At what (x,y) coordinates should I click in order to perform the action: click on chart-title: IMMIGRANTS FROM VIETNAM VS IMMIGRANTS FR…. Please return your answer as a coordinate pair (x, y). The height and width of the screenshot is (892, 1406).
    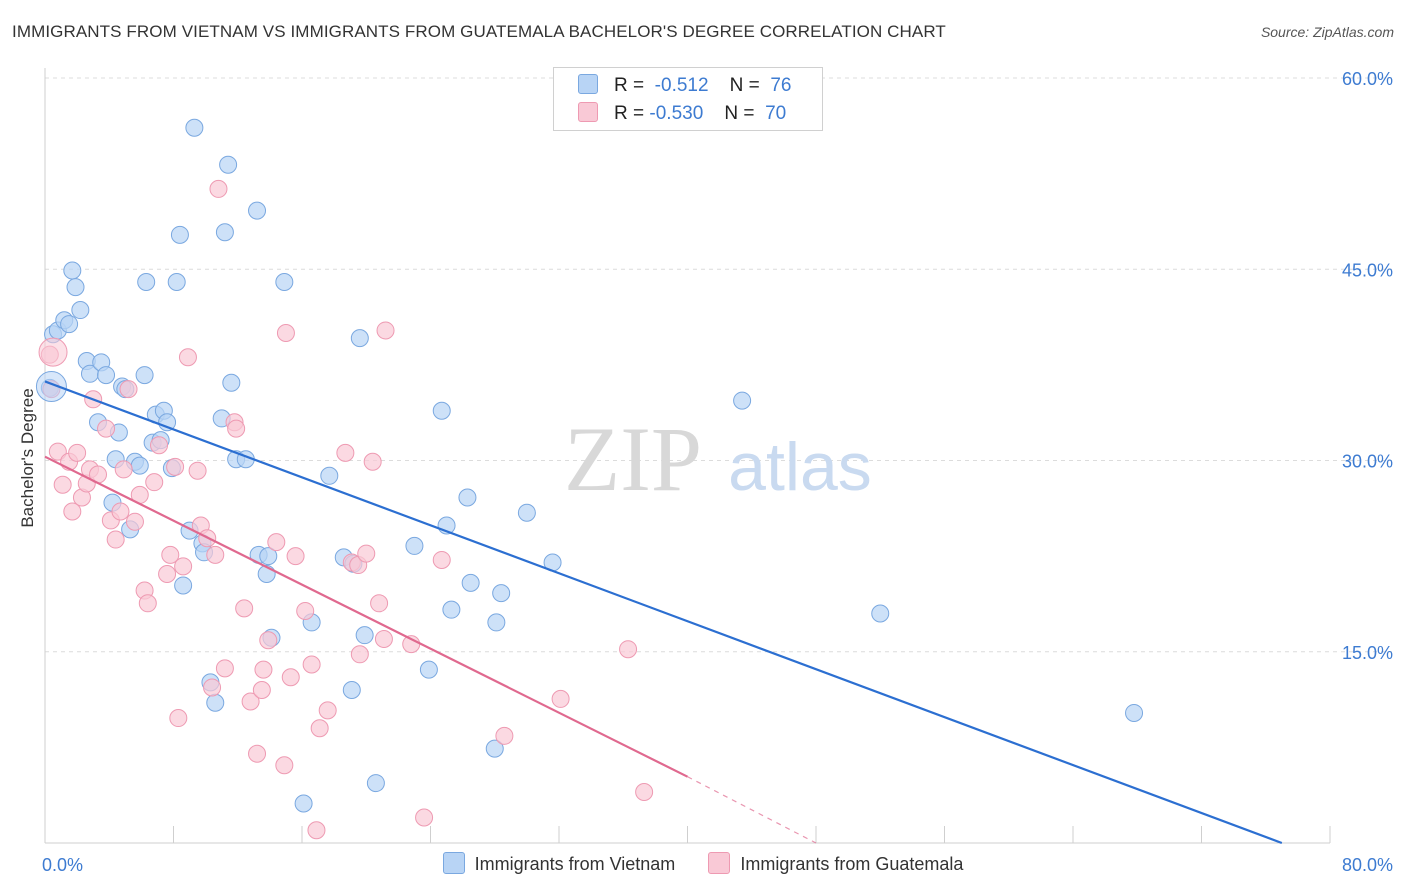
    Looking at the image, I should click on (479, 31).